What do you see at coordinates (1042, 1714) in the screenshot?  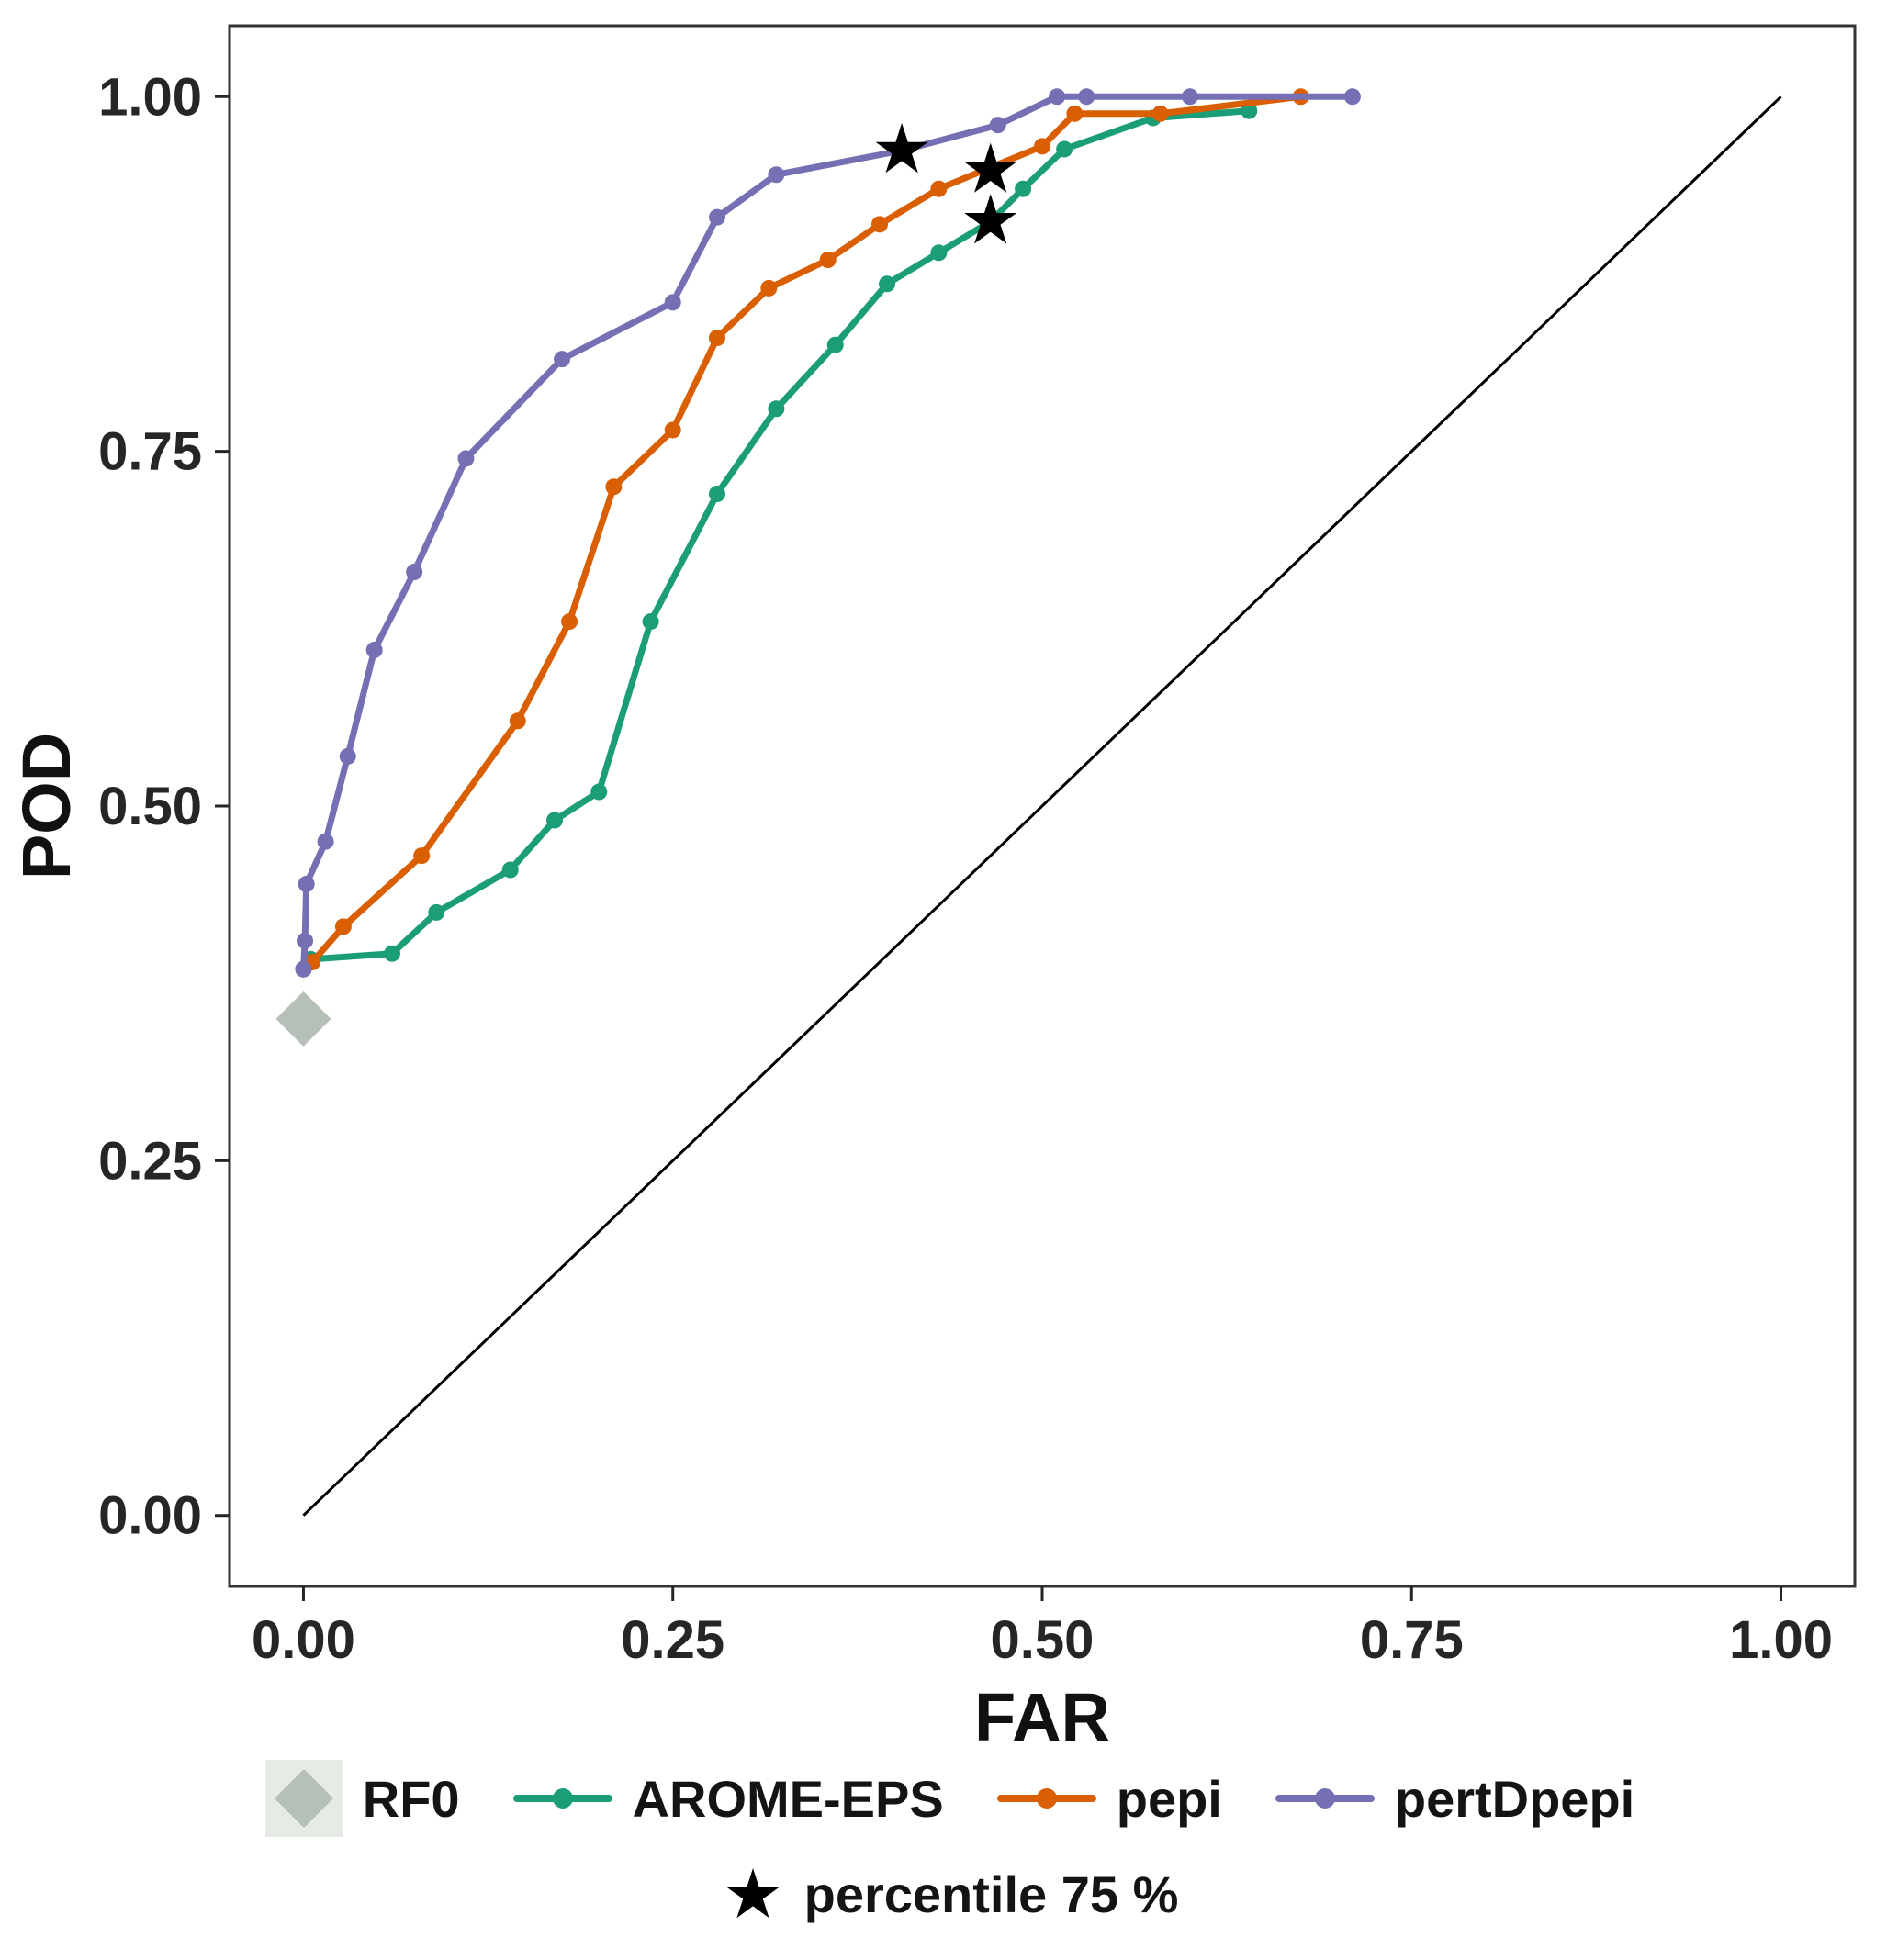 I see `x-axis-title: FAR` at bounding box center [1042, 1714].